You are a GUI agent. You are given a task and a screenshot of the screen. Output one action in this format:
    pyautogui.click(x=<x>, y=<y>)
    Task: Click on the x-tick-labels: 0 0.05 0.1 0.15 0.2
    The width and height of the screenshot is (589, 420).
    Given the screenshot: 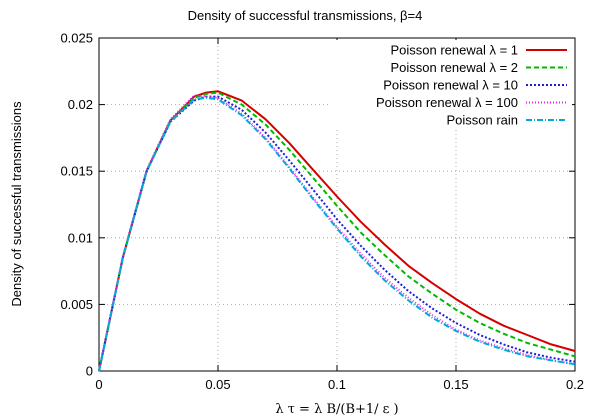 What is the action you would take?
    pyautogui.click(x=339, y=384)
    